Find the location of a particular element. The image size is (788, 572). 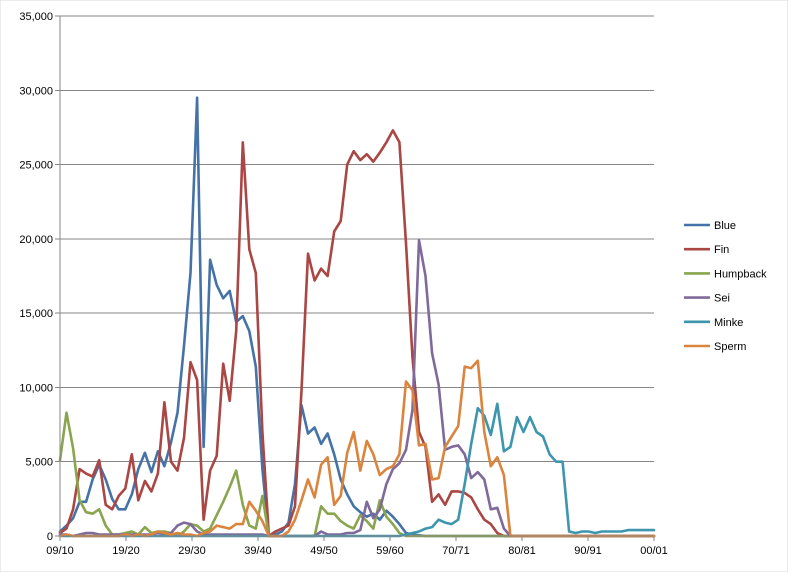

x-tick-label: 29/30 is located at coordinates (192, 551).